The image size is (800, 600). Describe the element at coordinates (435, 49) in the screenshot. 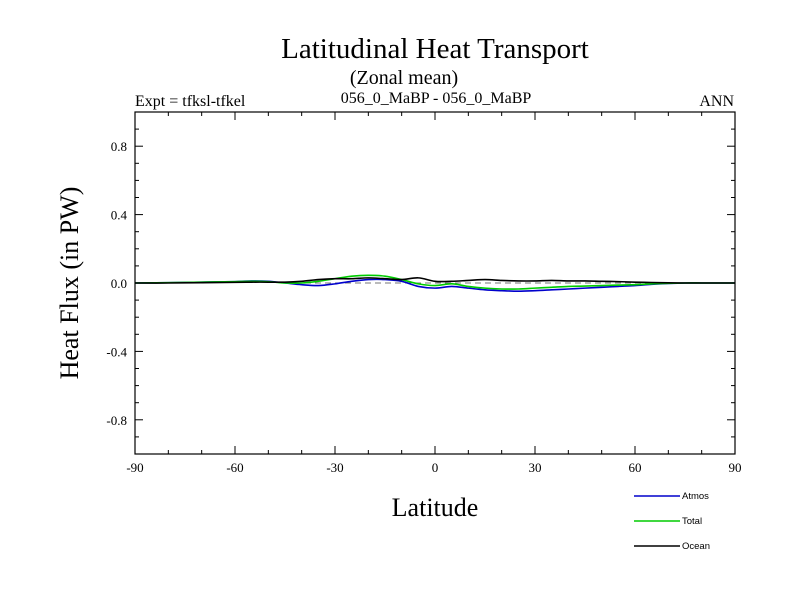

I see `chart-title: Latitudinal Heat Transport` at that location.